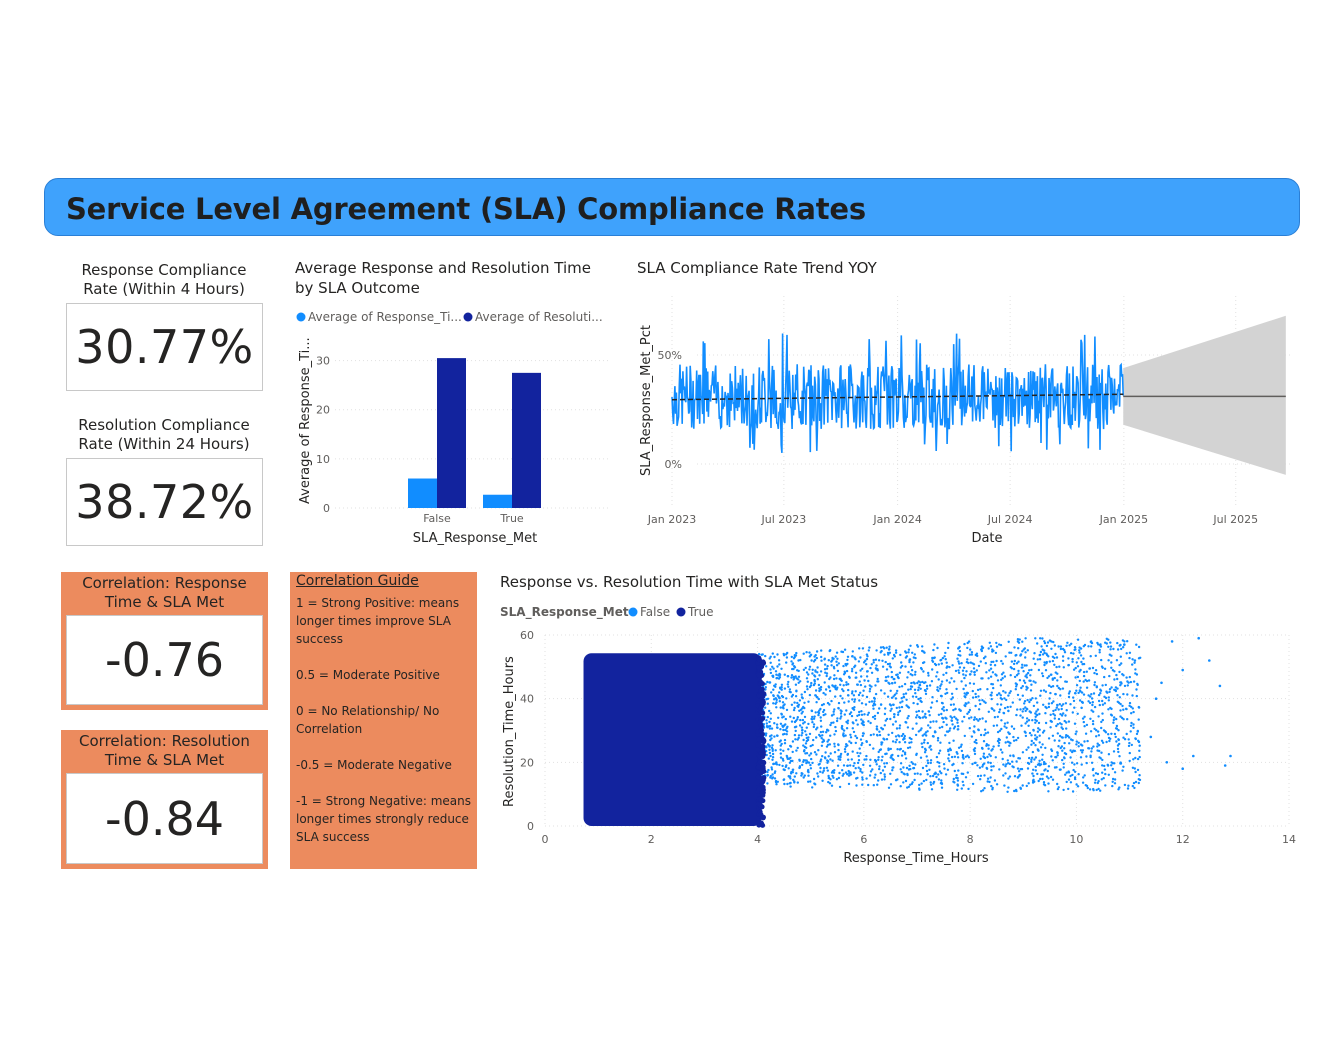  Describe the element at coordinates (1135, 660) in the screenshot. I see `scatter-point-false-outlier` at that location.